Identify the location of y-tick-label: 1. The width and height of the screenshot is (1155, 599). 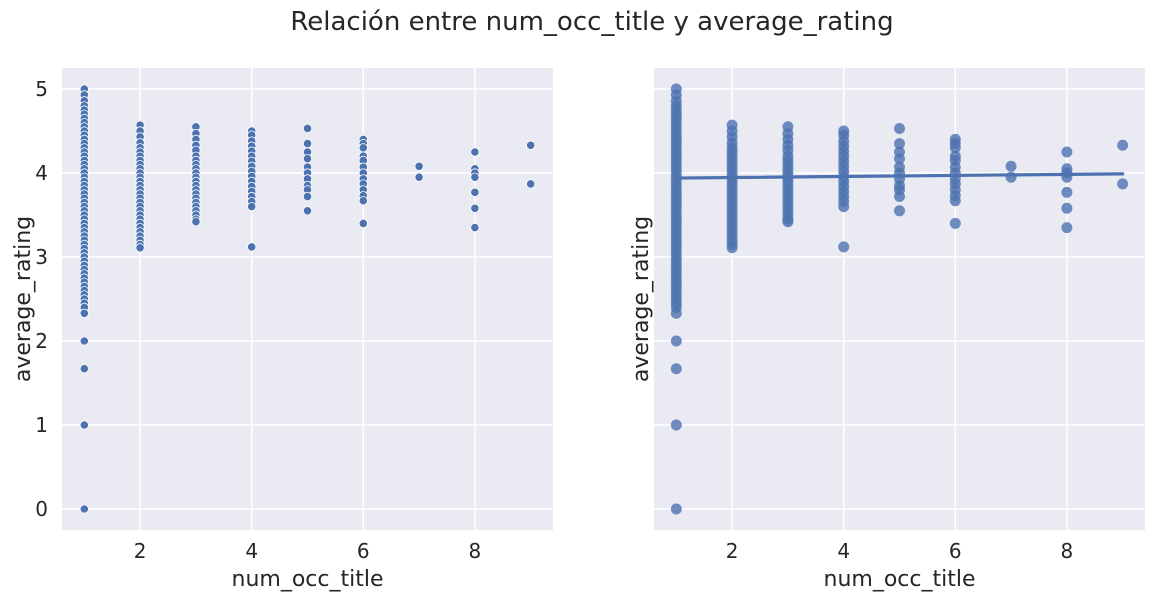
(41, 425).